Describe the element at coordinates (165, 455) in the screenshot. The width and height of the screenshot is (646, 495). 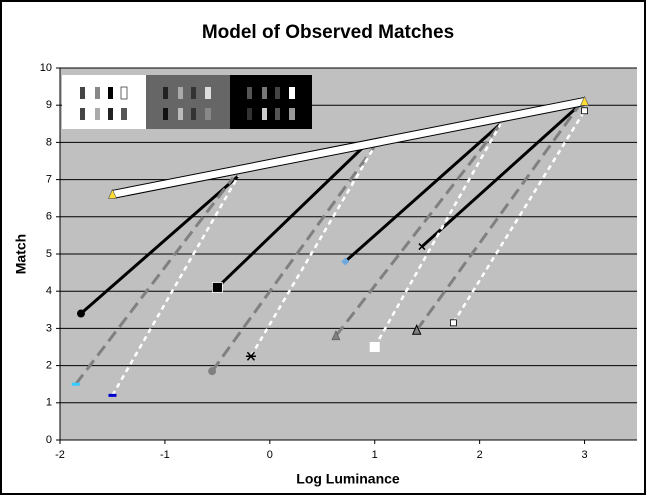
I see `x-tick-label: -1` at that location.